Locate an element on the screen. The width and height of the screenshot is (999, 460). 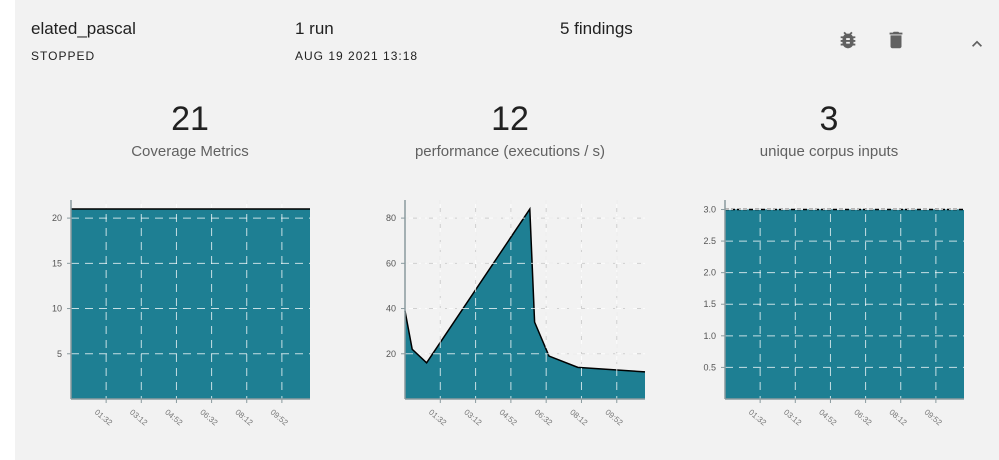
run-count: 1 run is located at coordinates (314, 28).